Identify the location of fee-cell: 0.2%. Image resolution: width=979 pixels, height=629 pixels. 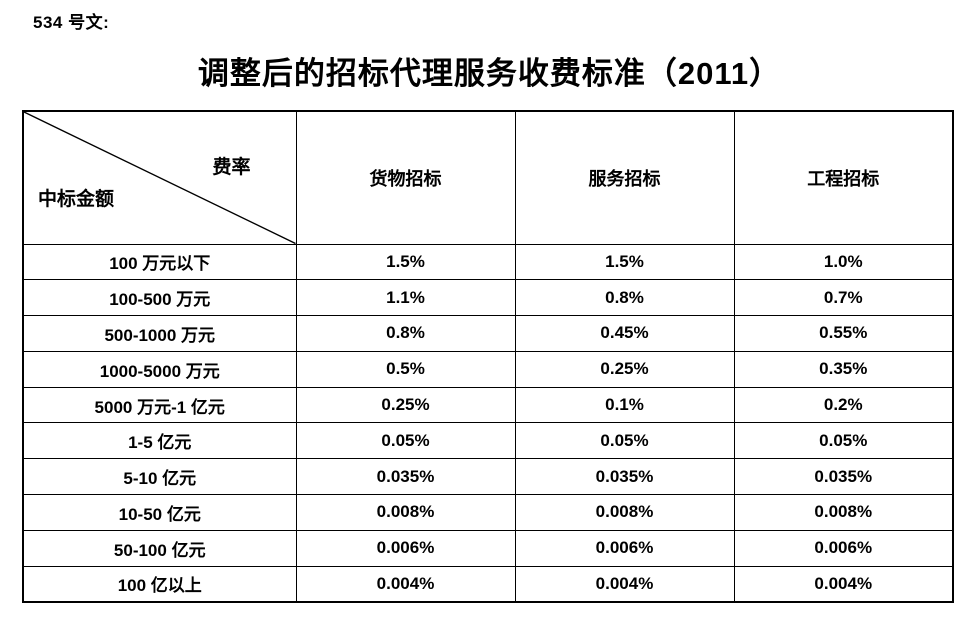
(843, 405).